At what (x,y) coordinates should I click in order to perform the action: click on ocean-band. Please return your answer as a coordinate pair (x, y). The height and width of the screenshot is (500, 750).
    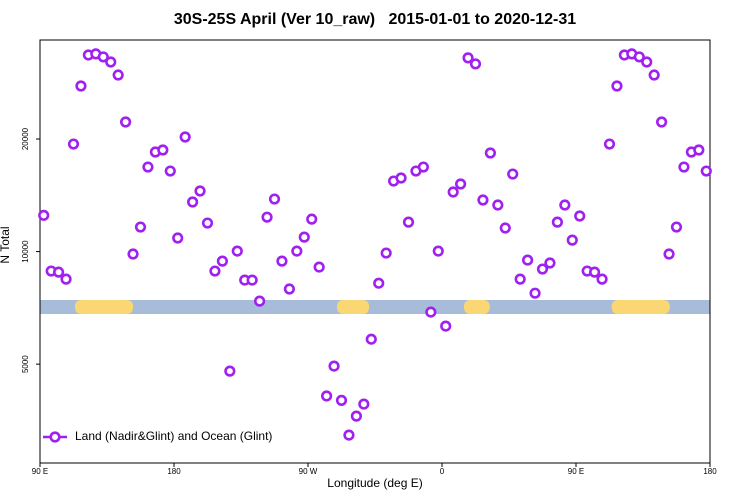
    Looking at the image, I should click on (375, 307).